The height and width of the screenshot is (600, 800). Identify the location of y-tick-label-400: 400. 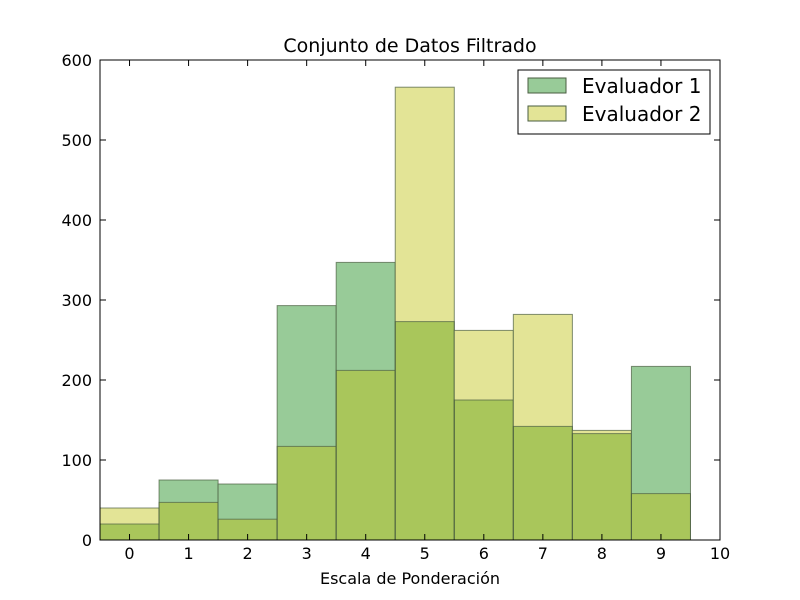
(76, 220).